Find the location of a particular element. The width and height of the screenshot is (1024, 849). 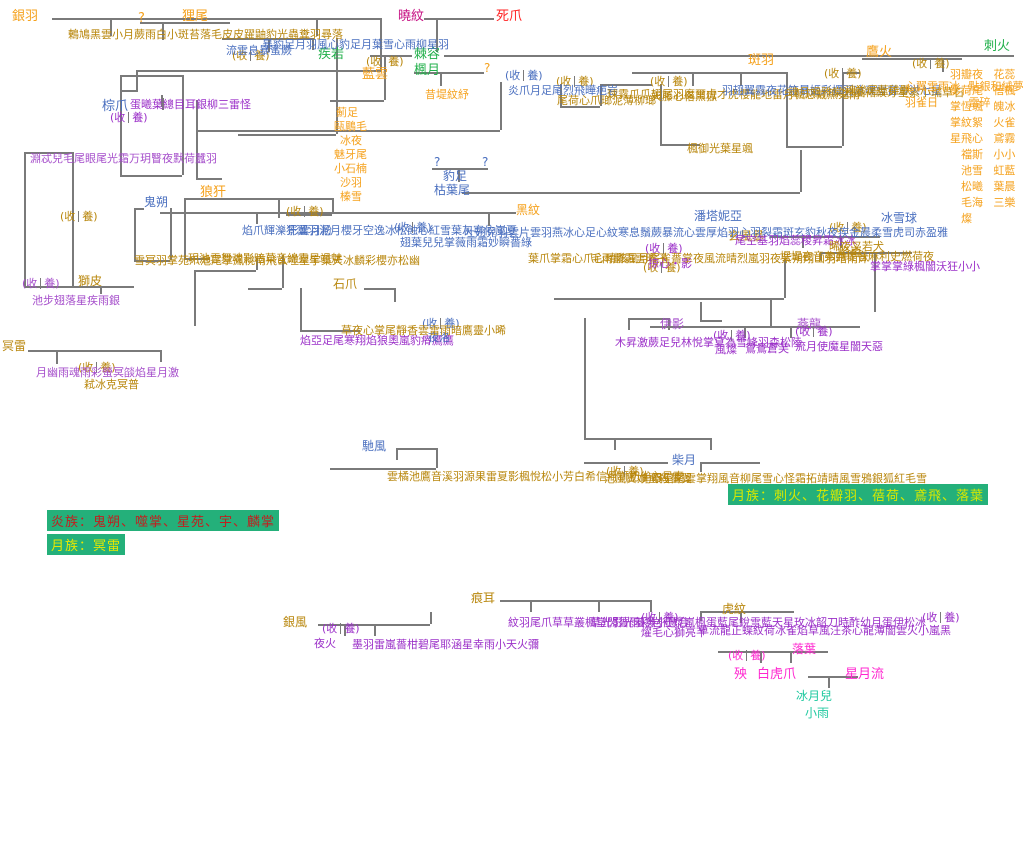

name-lvexinying: 掠心・影 is located at coordinates (670, 263).